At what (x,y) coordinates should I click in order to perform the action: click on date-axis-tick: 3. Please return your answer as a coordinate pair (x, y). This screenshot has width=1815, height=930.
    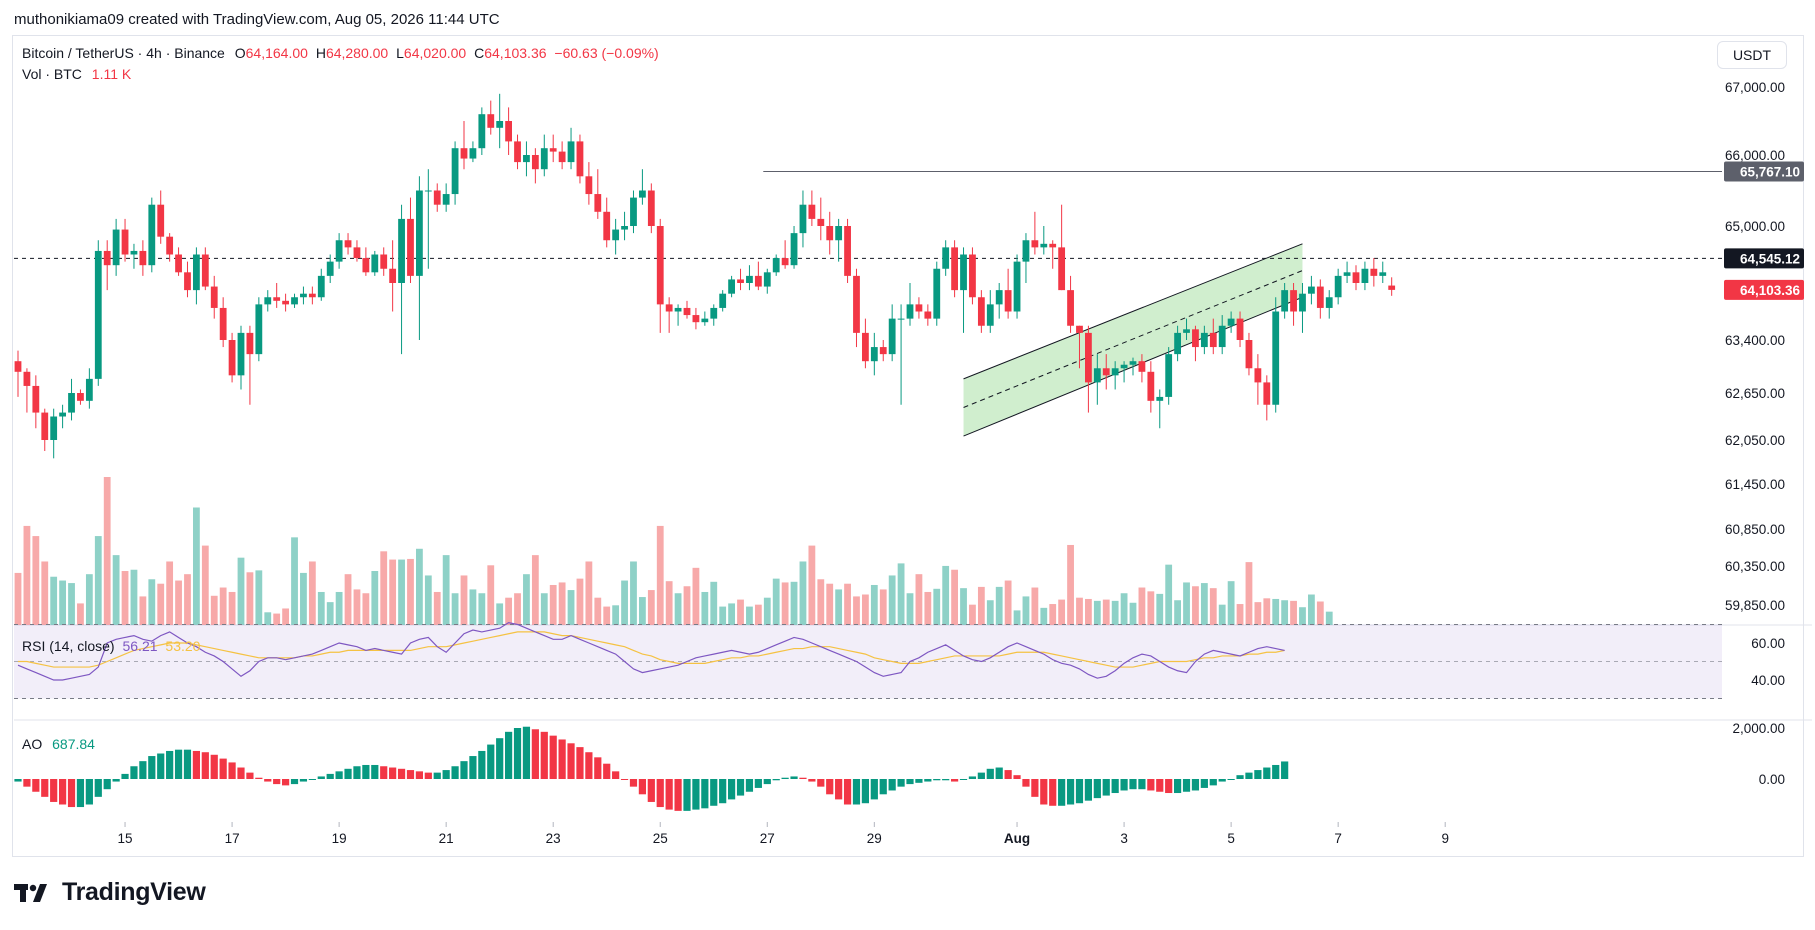
    Looking at the image, I should click on (1124, 838).